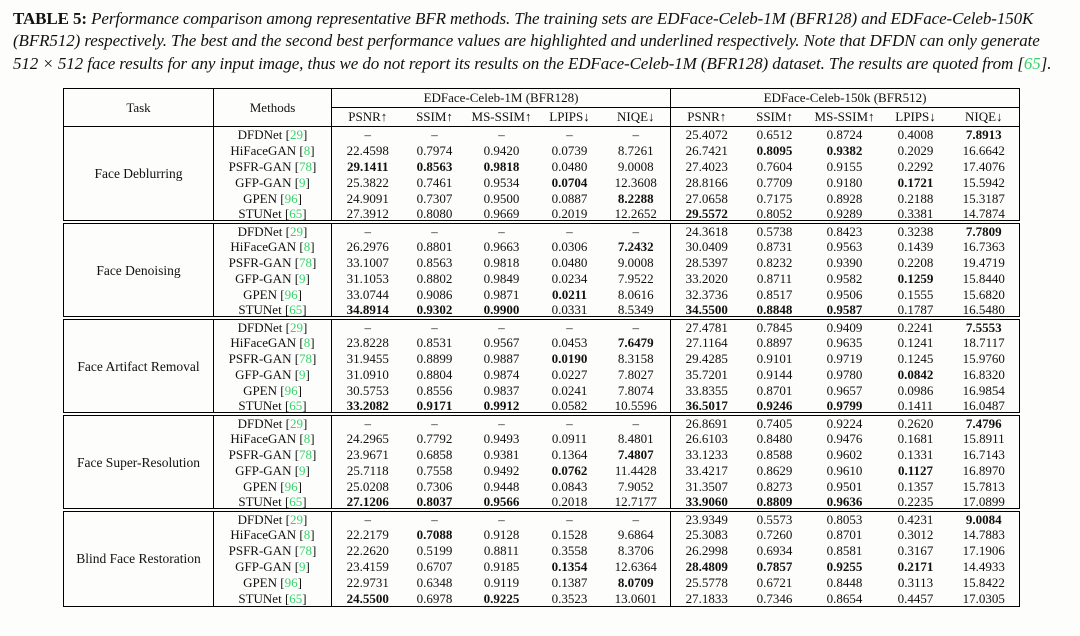 Image resolution: width=1080 pixels, height=636 pixels. What do you see at coordinates (845, 310) in the screenshot?
I see `metric-value-cell: 0.9587` at bounding box center [845, 310].